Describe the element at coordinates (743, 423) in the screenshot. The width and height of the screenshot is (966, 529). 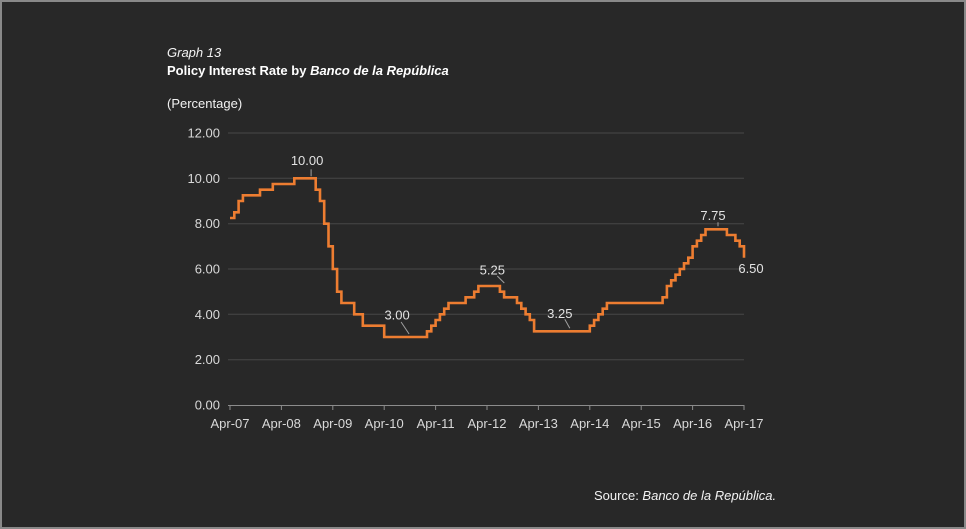
I see `x-axis-label: Apr-17` at that location.